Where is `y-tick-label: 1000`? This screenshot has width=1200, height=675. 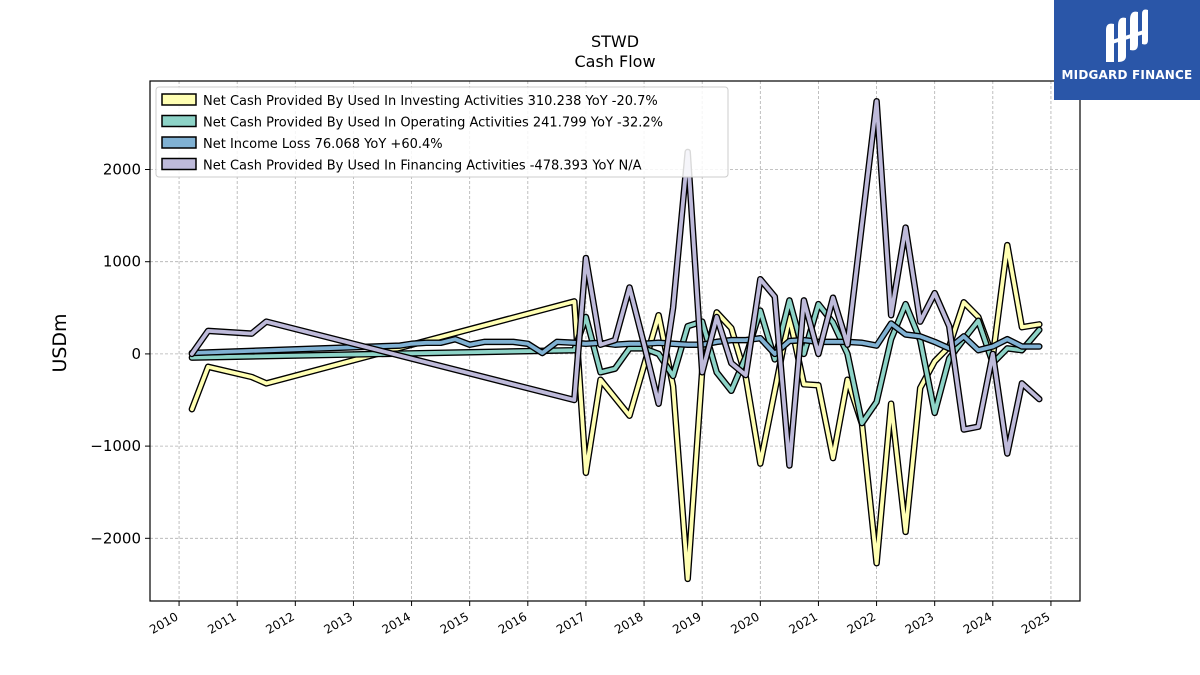
y-tick-label: 1000 is located at coordinates (122, 262).